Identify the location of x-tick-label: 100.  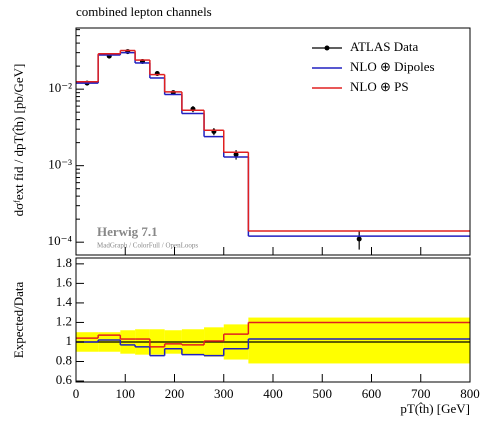
(126, 393).